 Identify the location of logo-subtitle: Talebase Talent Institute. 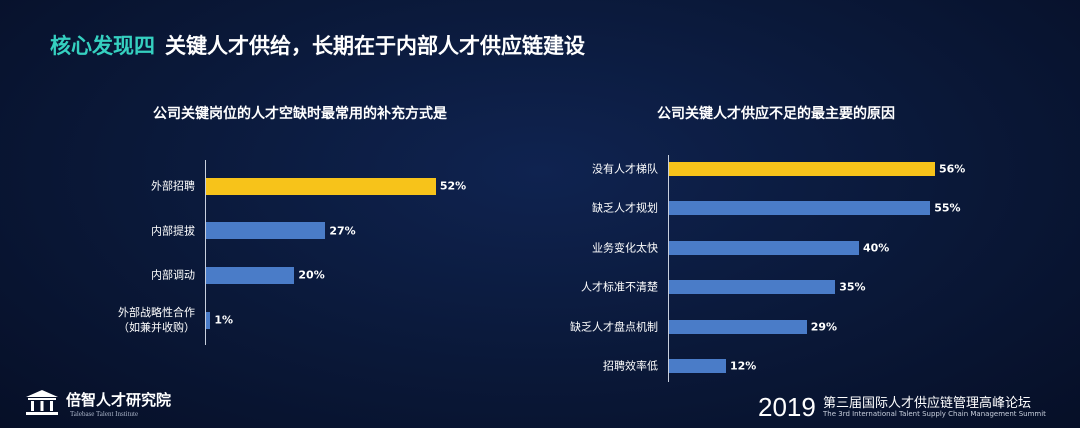
(104, 414).